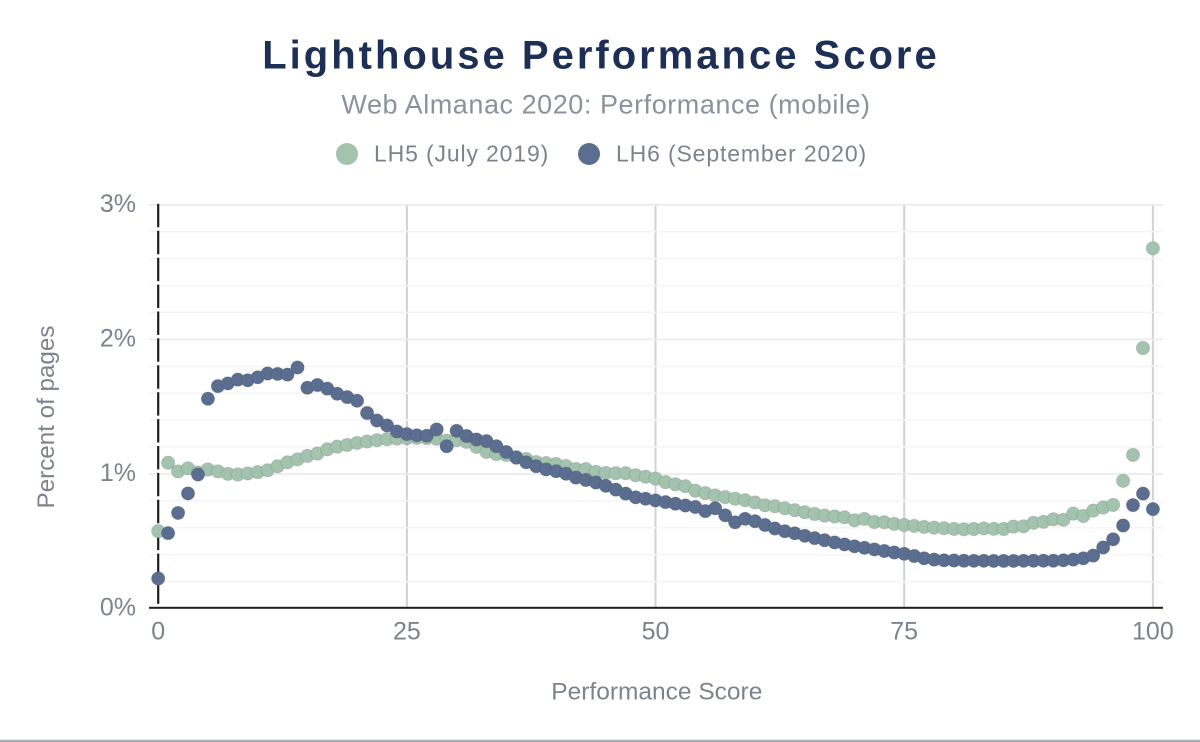 The width and height of the screenshot is (1200, 742). Describe the element at coordinates (605, 105) in the screenshot. I see `svg-text:Web Almanac 2020: Performance: Web Almanac 2020: Performance (mobile)` at that location.